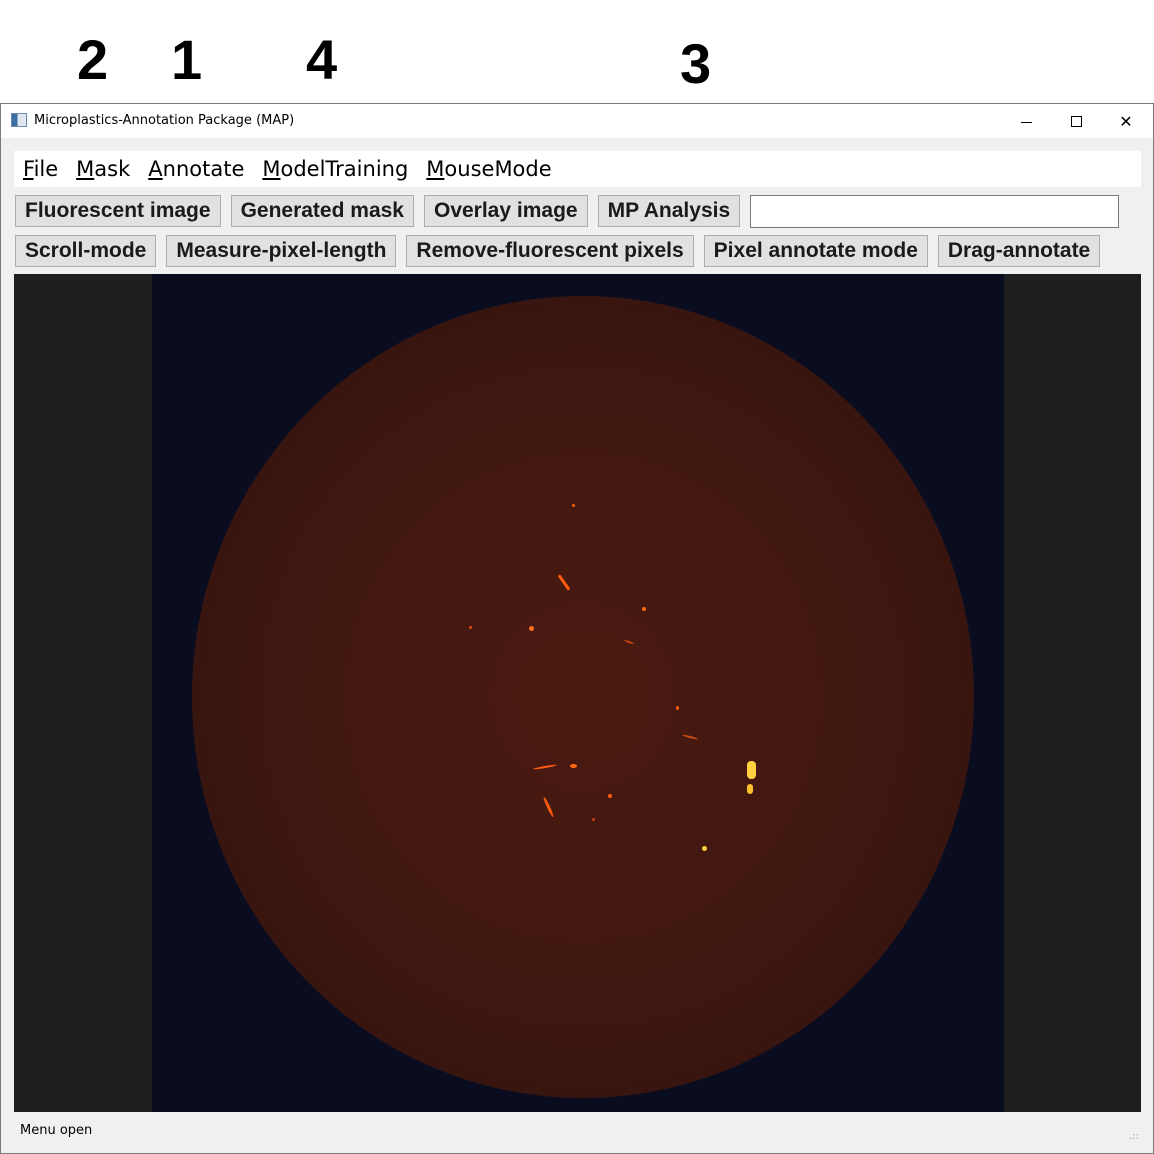  Describe the element at coordinates (577, 1136) in the screenshot. I see `status-bar: Menu open .::` at that location.